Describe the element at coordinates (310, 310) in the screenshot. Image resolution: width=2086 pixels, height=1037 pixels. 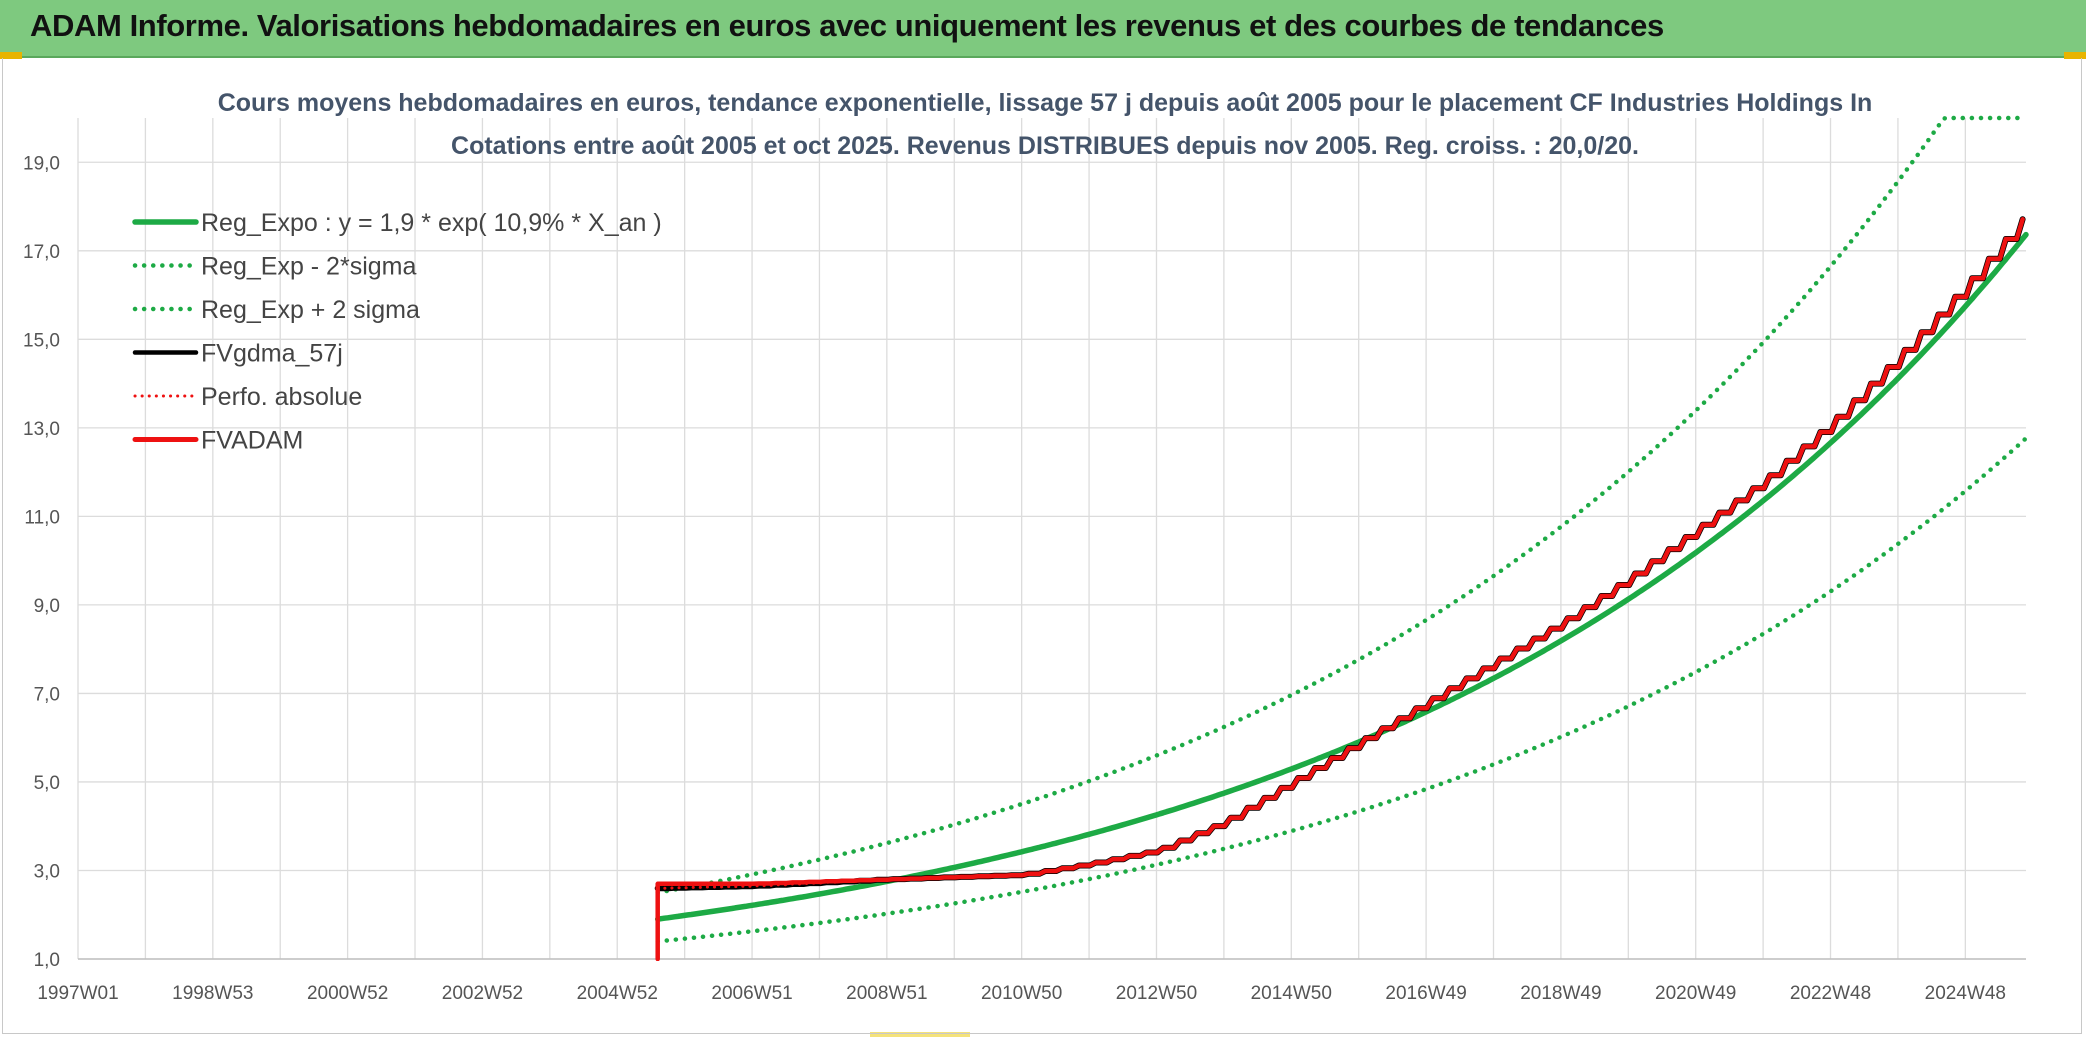
I see `legend-label: Reg_Exp + 2 sigma` at that location.